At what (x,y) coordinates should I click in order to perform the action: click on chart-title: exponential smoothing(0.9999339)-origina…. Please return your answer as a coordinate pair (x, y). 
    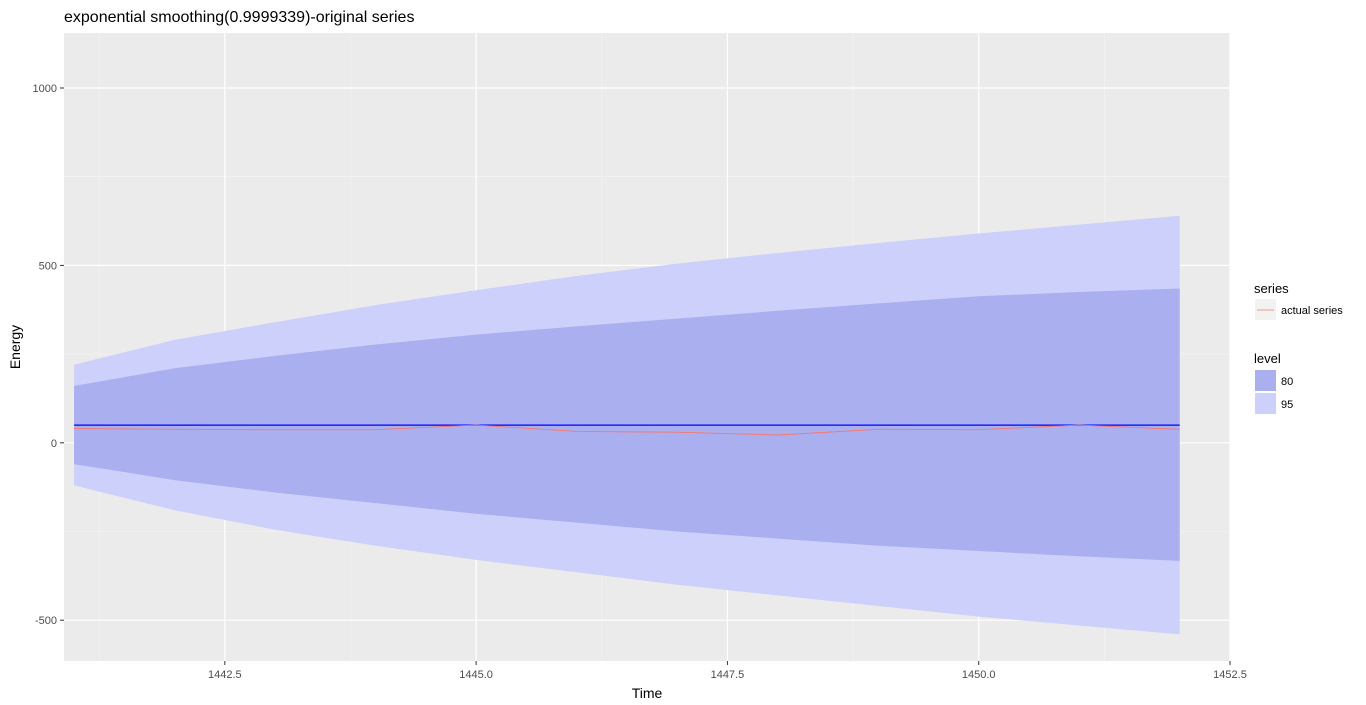
    Looking at the image, I should click on (239, 17).